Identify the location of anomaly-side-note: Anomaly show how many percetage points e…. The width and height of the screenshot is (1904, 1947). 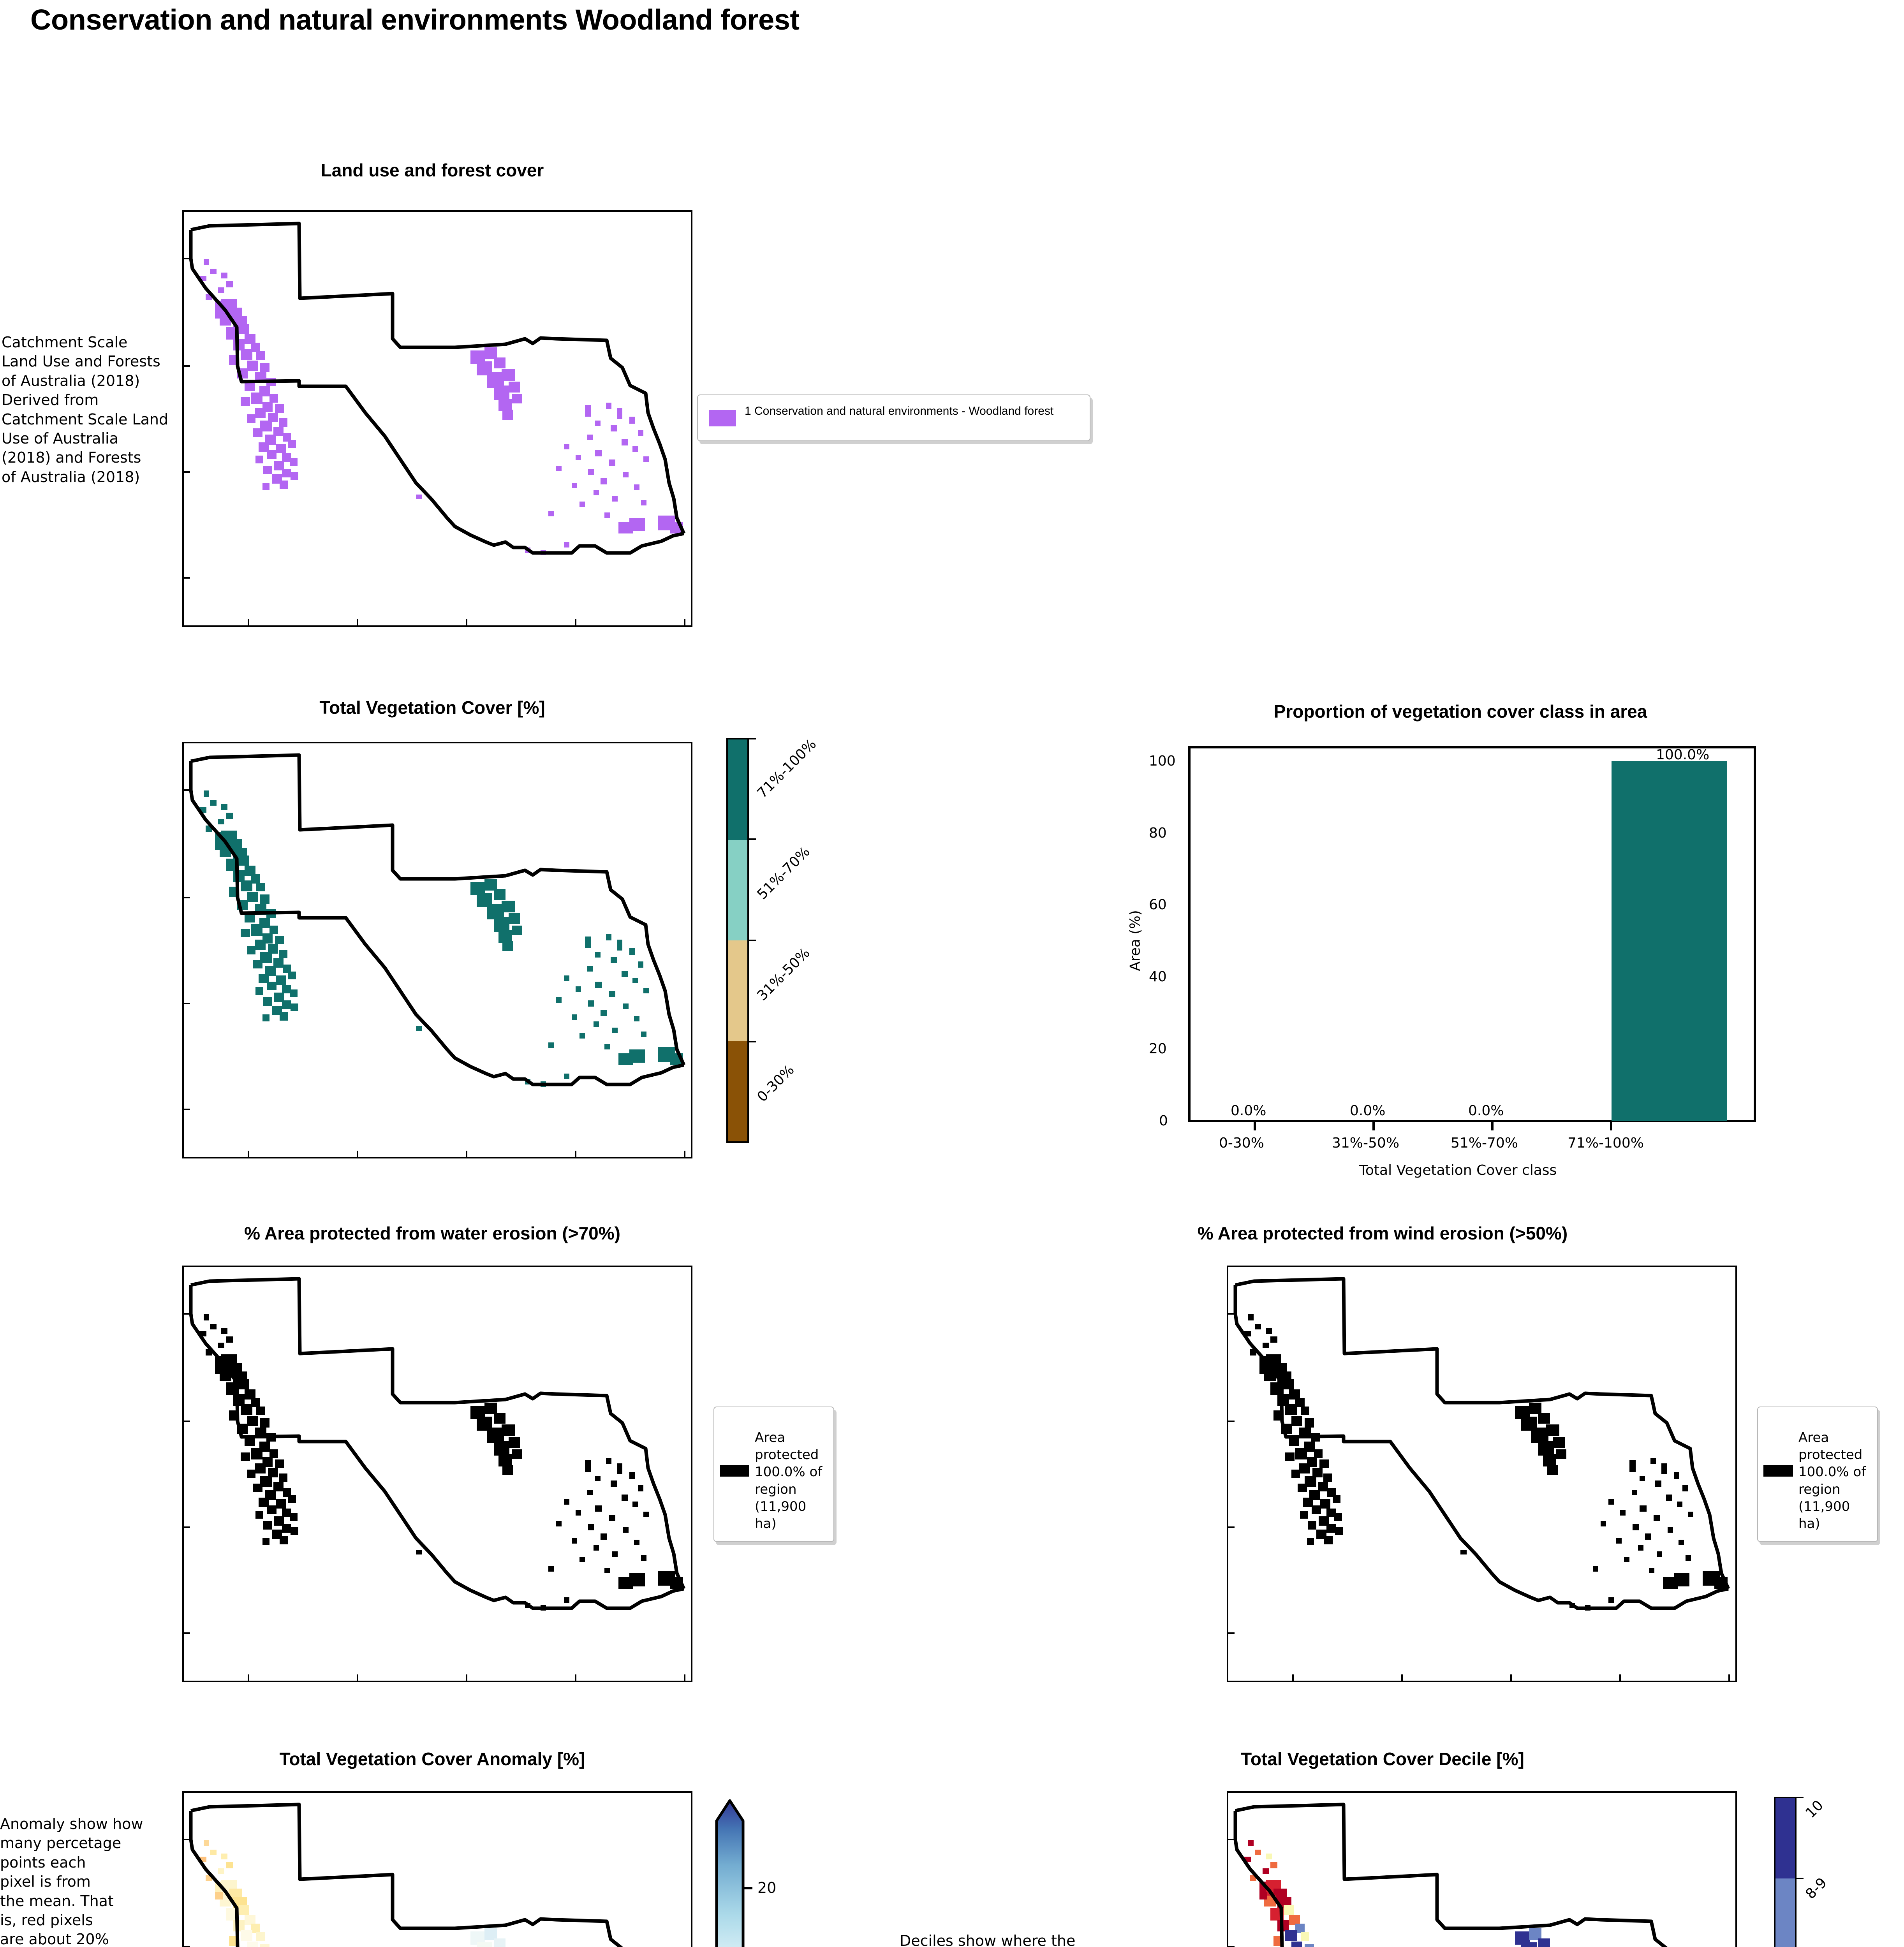
(71, 1881).